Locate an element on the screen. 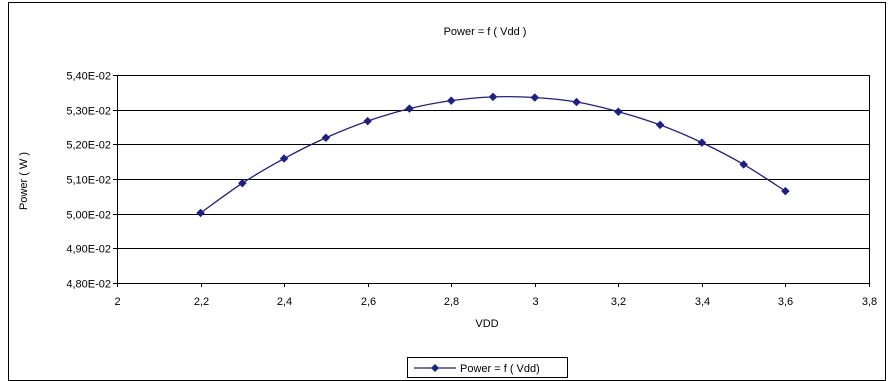 The image size is (894, 381). x-tick-label: 2,2 is located at coordinates (201, 302).